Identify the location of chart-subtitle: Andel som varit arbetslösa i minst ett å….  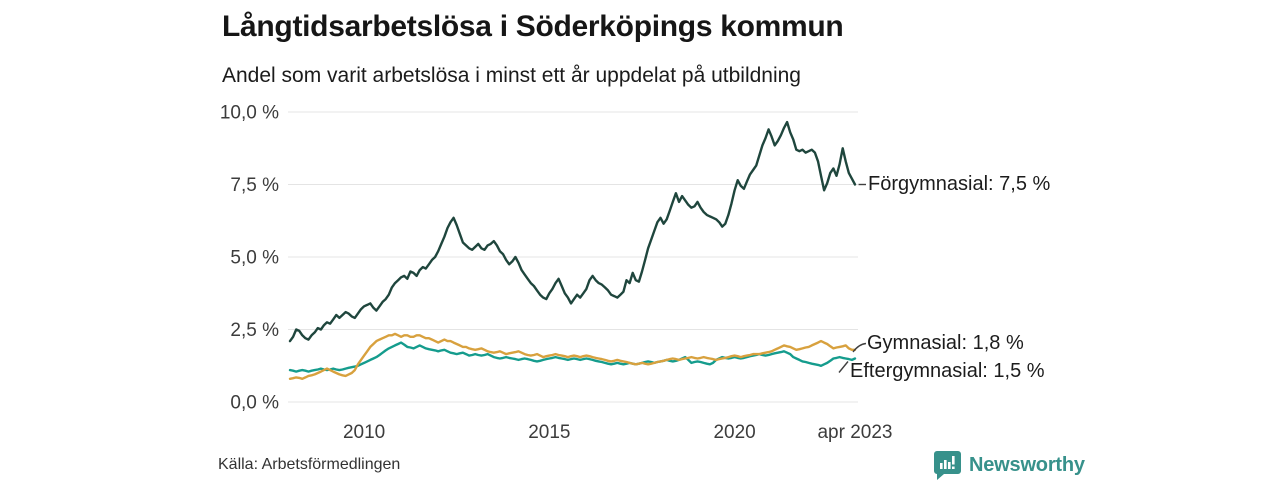
(511, 75).